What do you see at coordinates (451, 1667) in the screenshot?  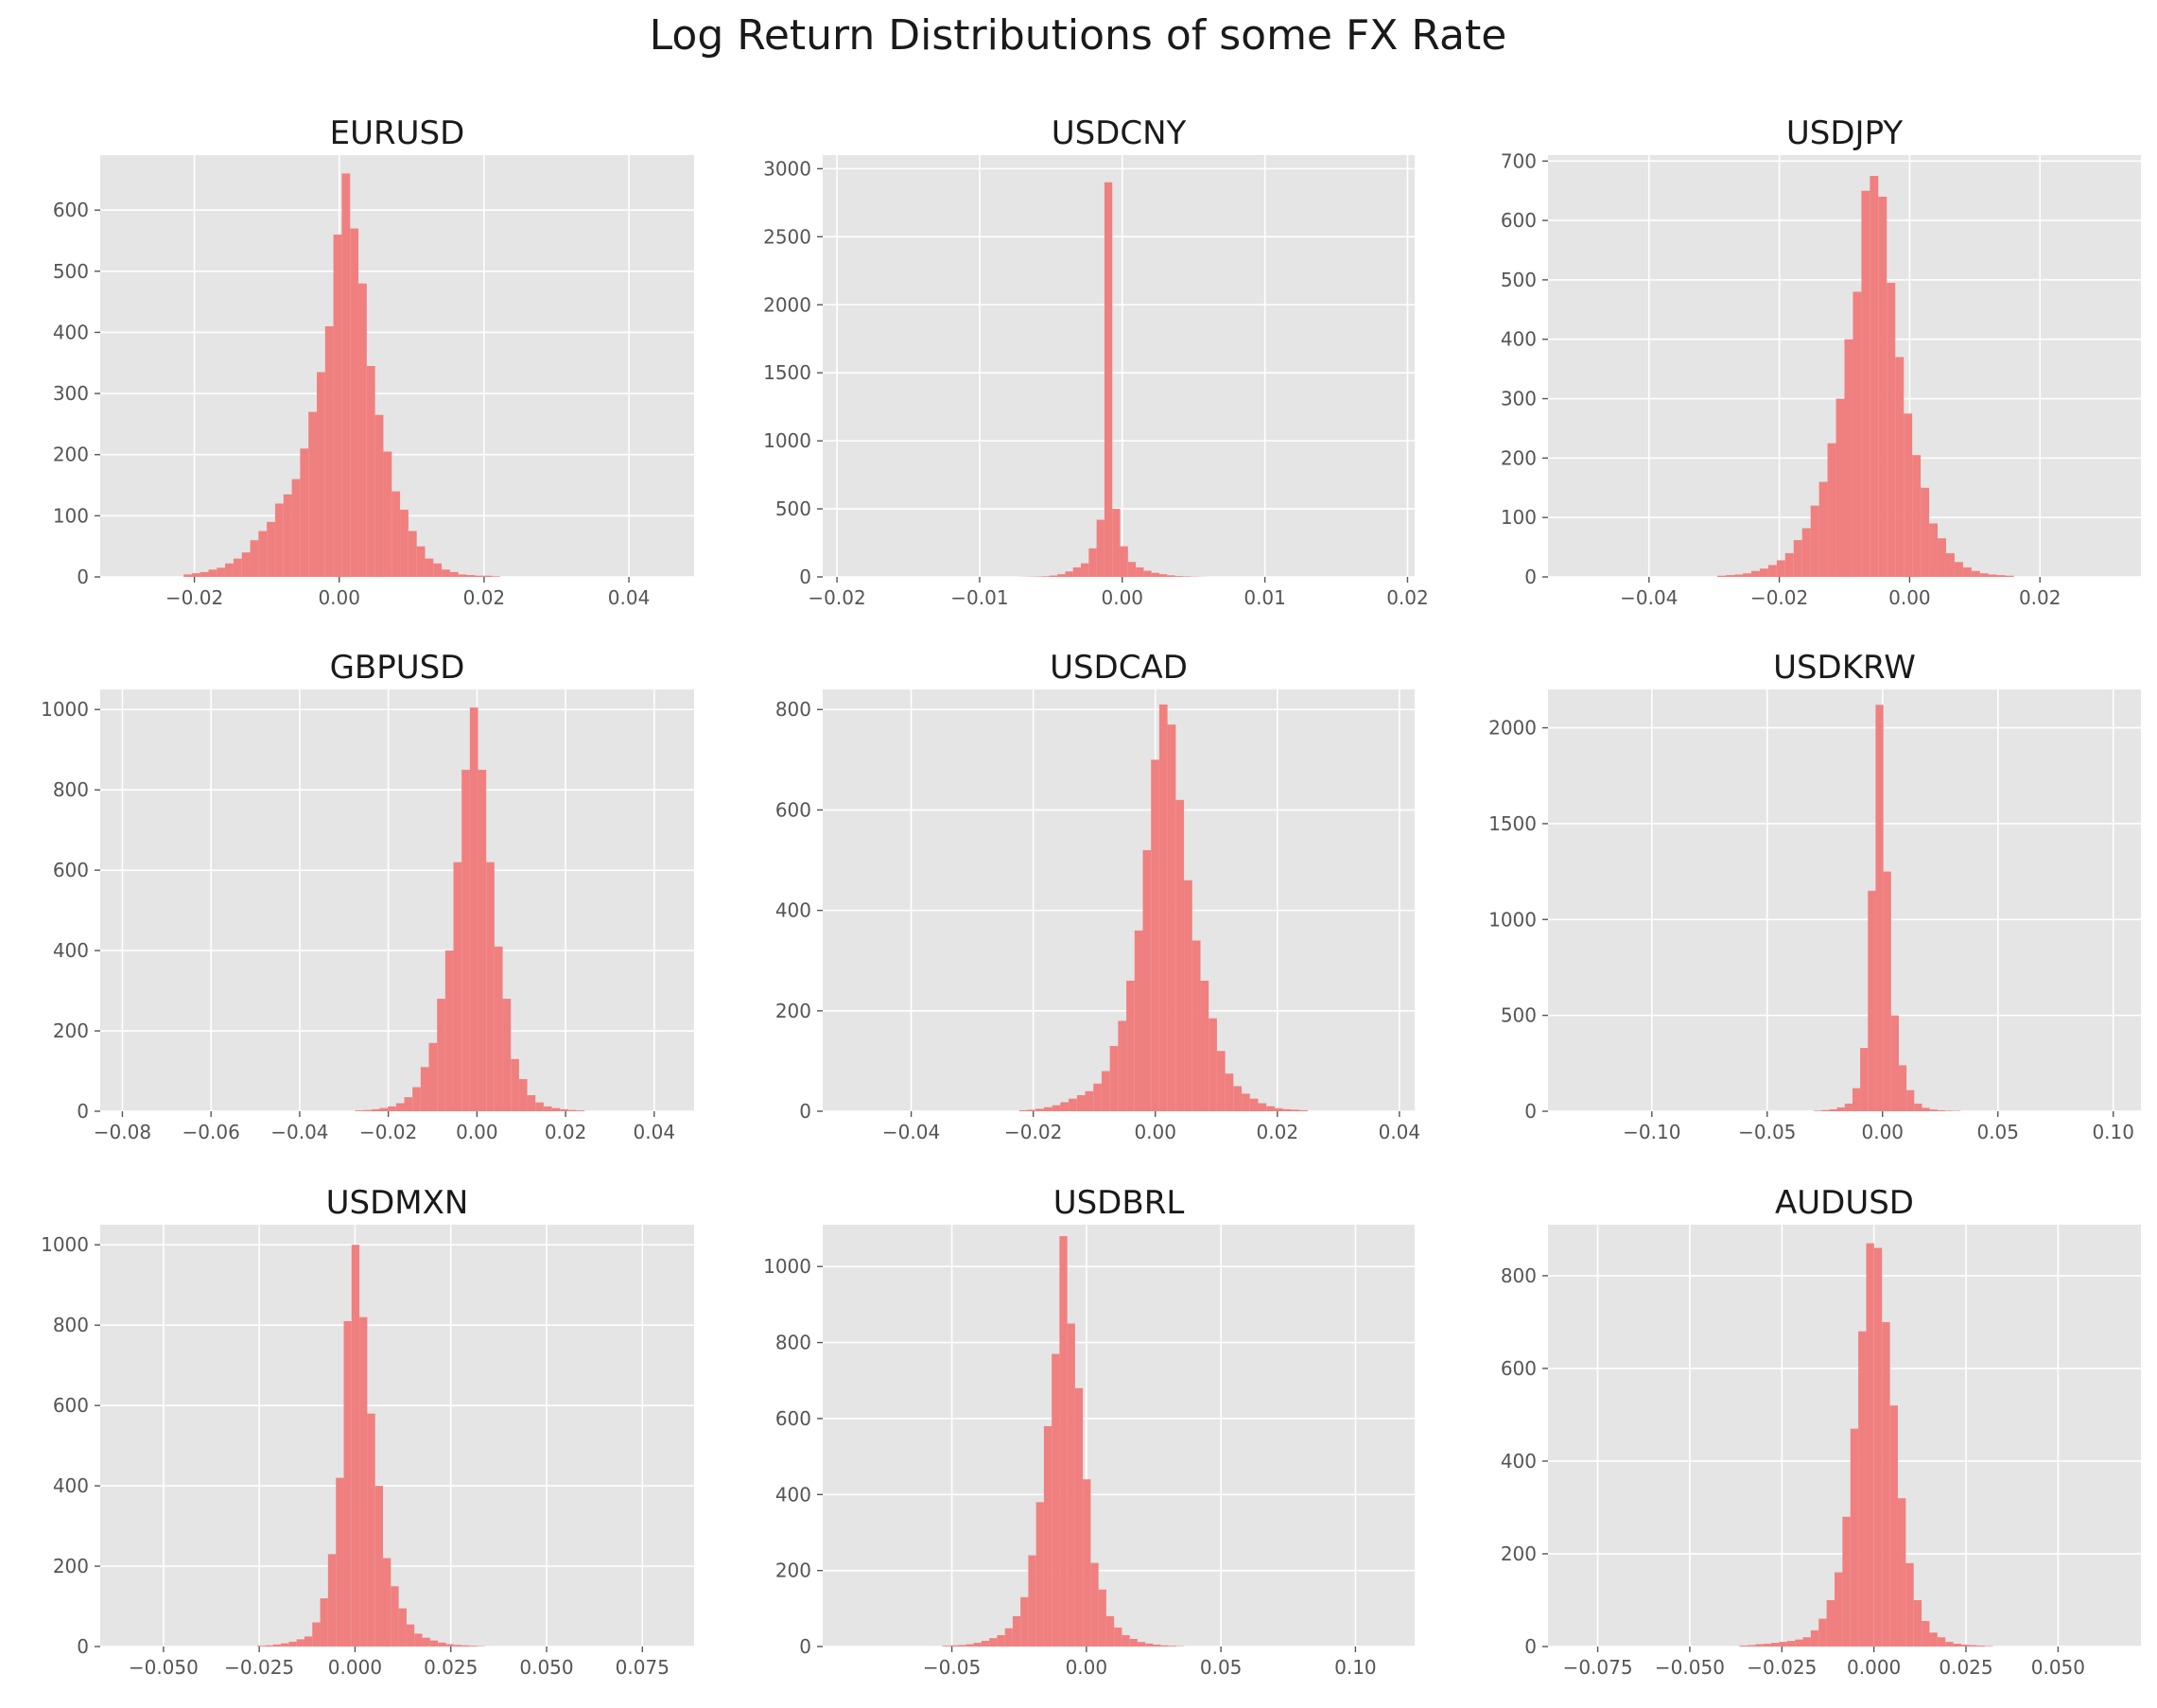 I see `x-tick-label: 0.025` at bounding box center [451, 1667].